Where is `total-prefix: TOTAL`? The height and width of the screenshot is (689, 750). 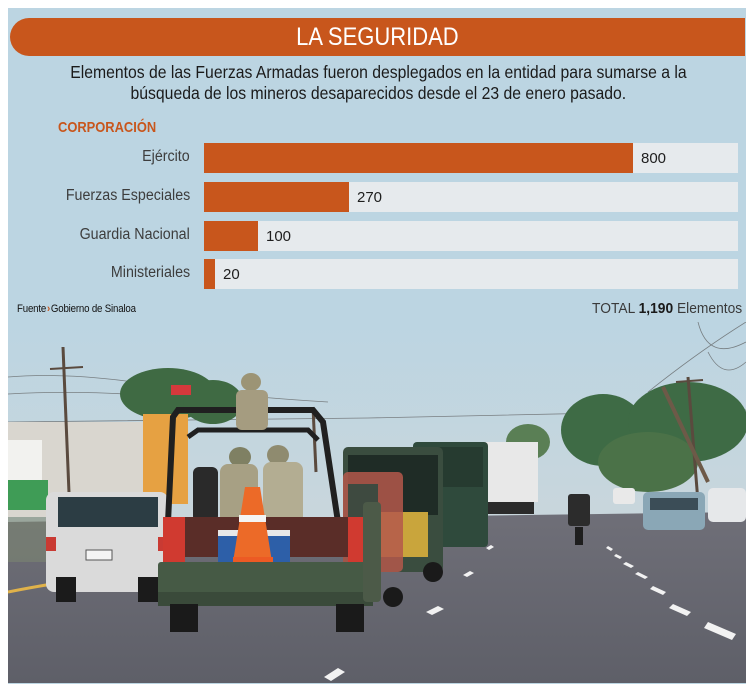 total-prefix: TOTAL is located at coordinates (613, 308).